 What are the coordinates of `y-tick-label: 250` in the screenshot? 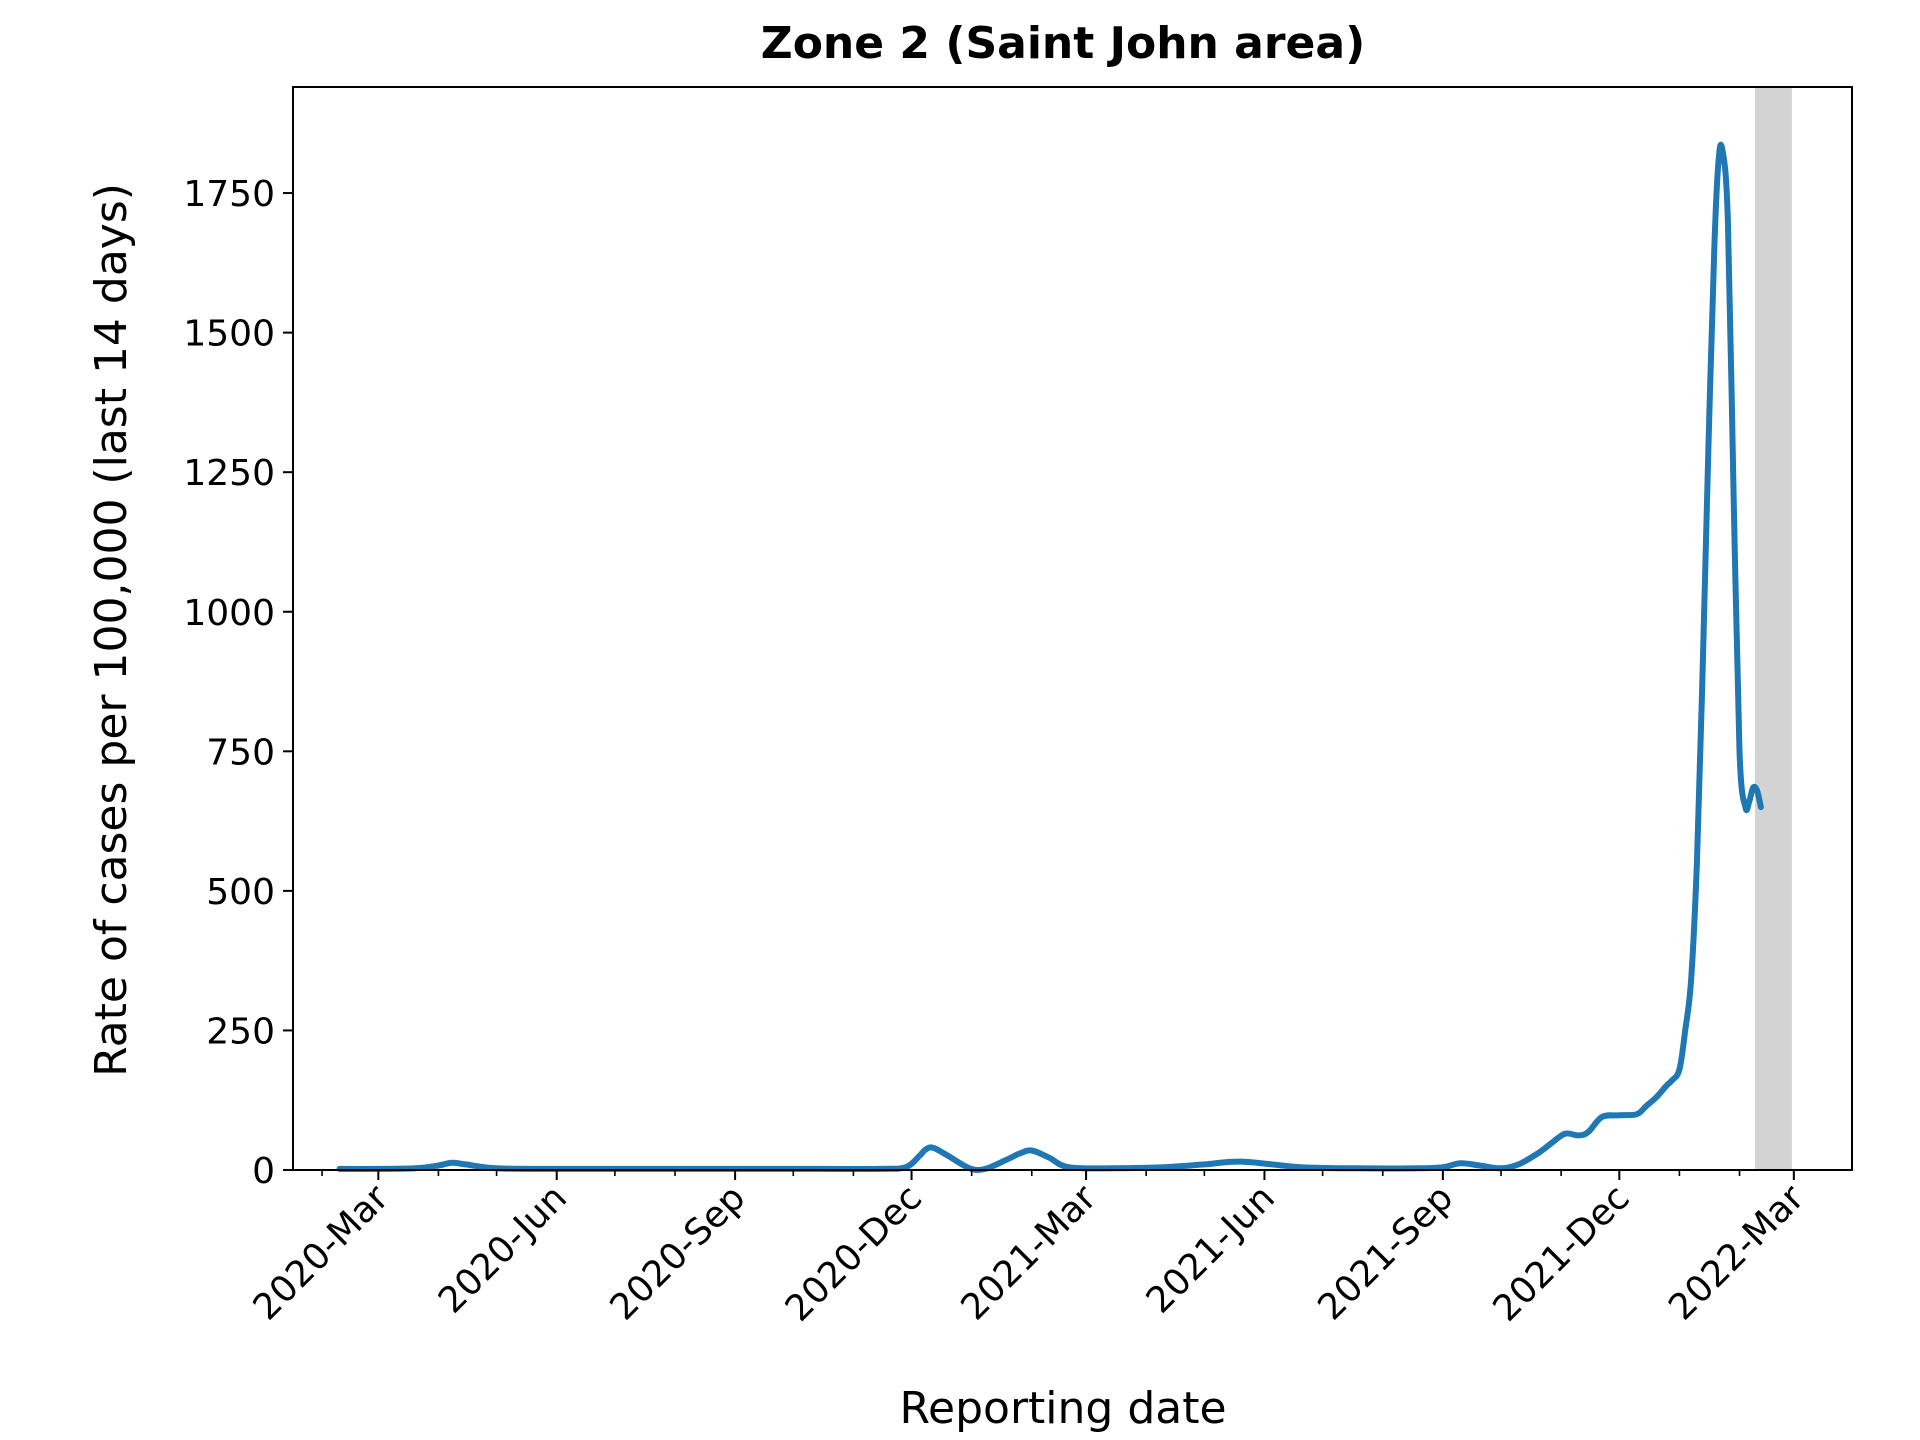 It's located at (240, 1031).